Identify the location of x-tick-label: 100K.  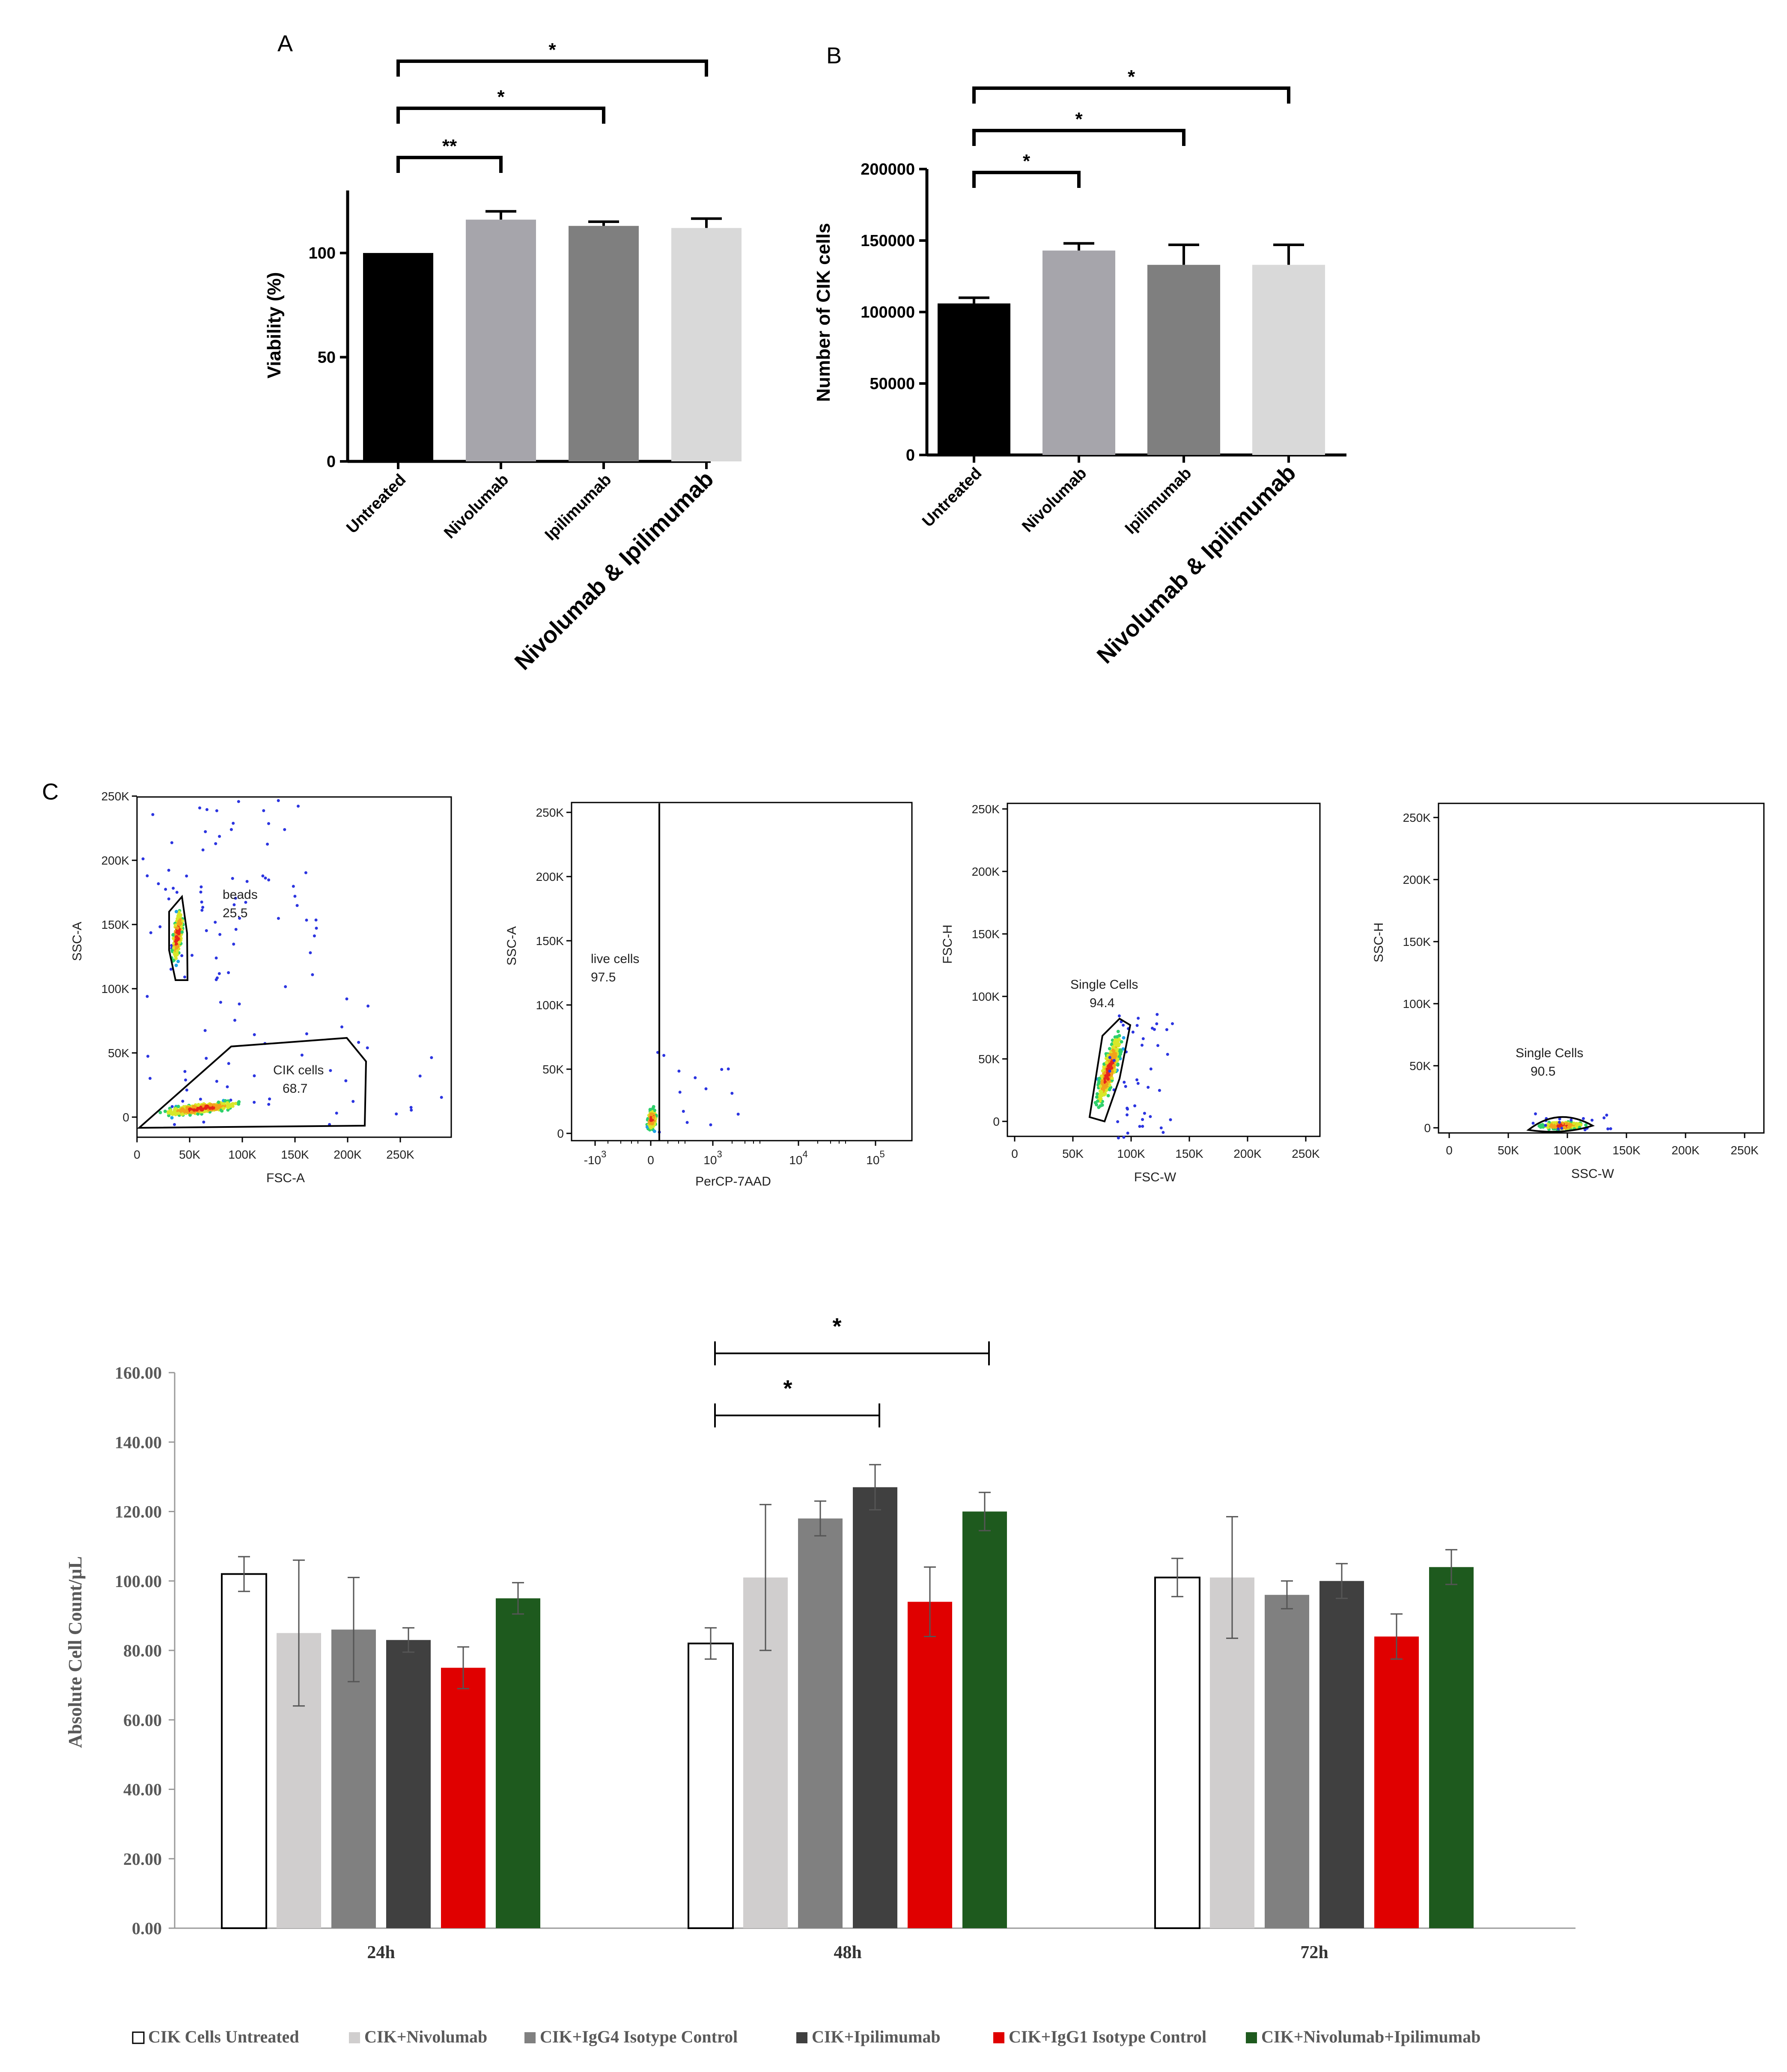
(1567, 1151).